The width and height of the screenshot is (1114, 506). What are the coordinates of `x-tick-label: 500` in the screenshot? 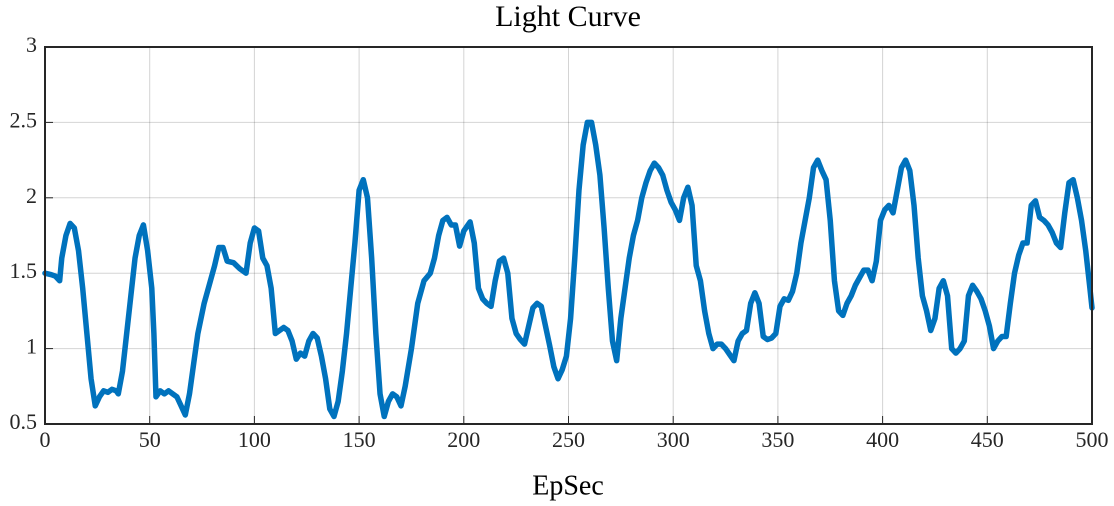 It's located at (1092, 439).